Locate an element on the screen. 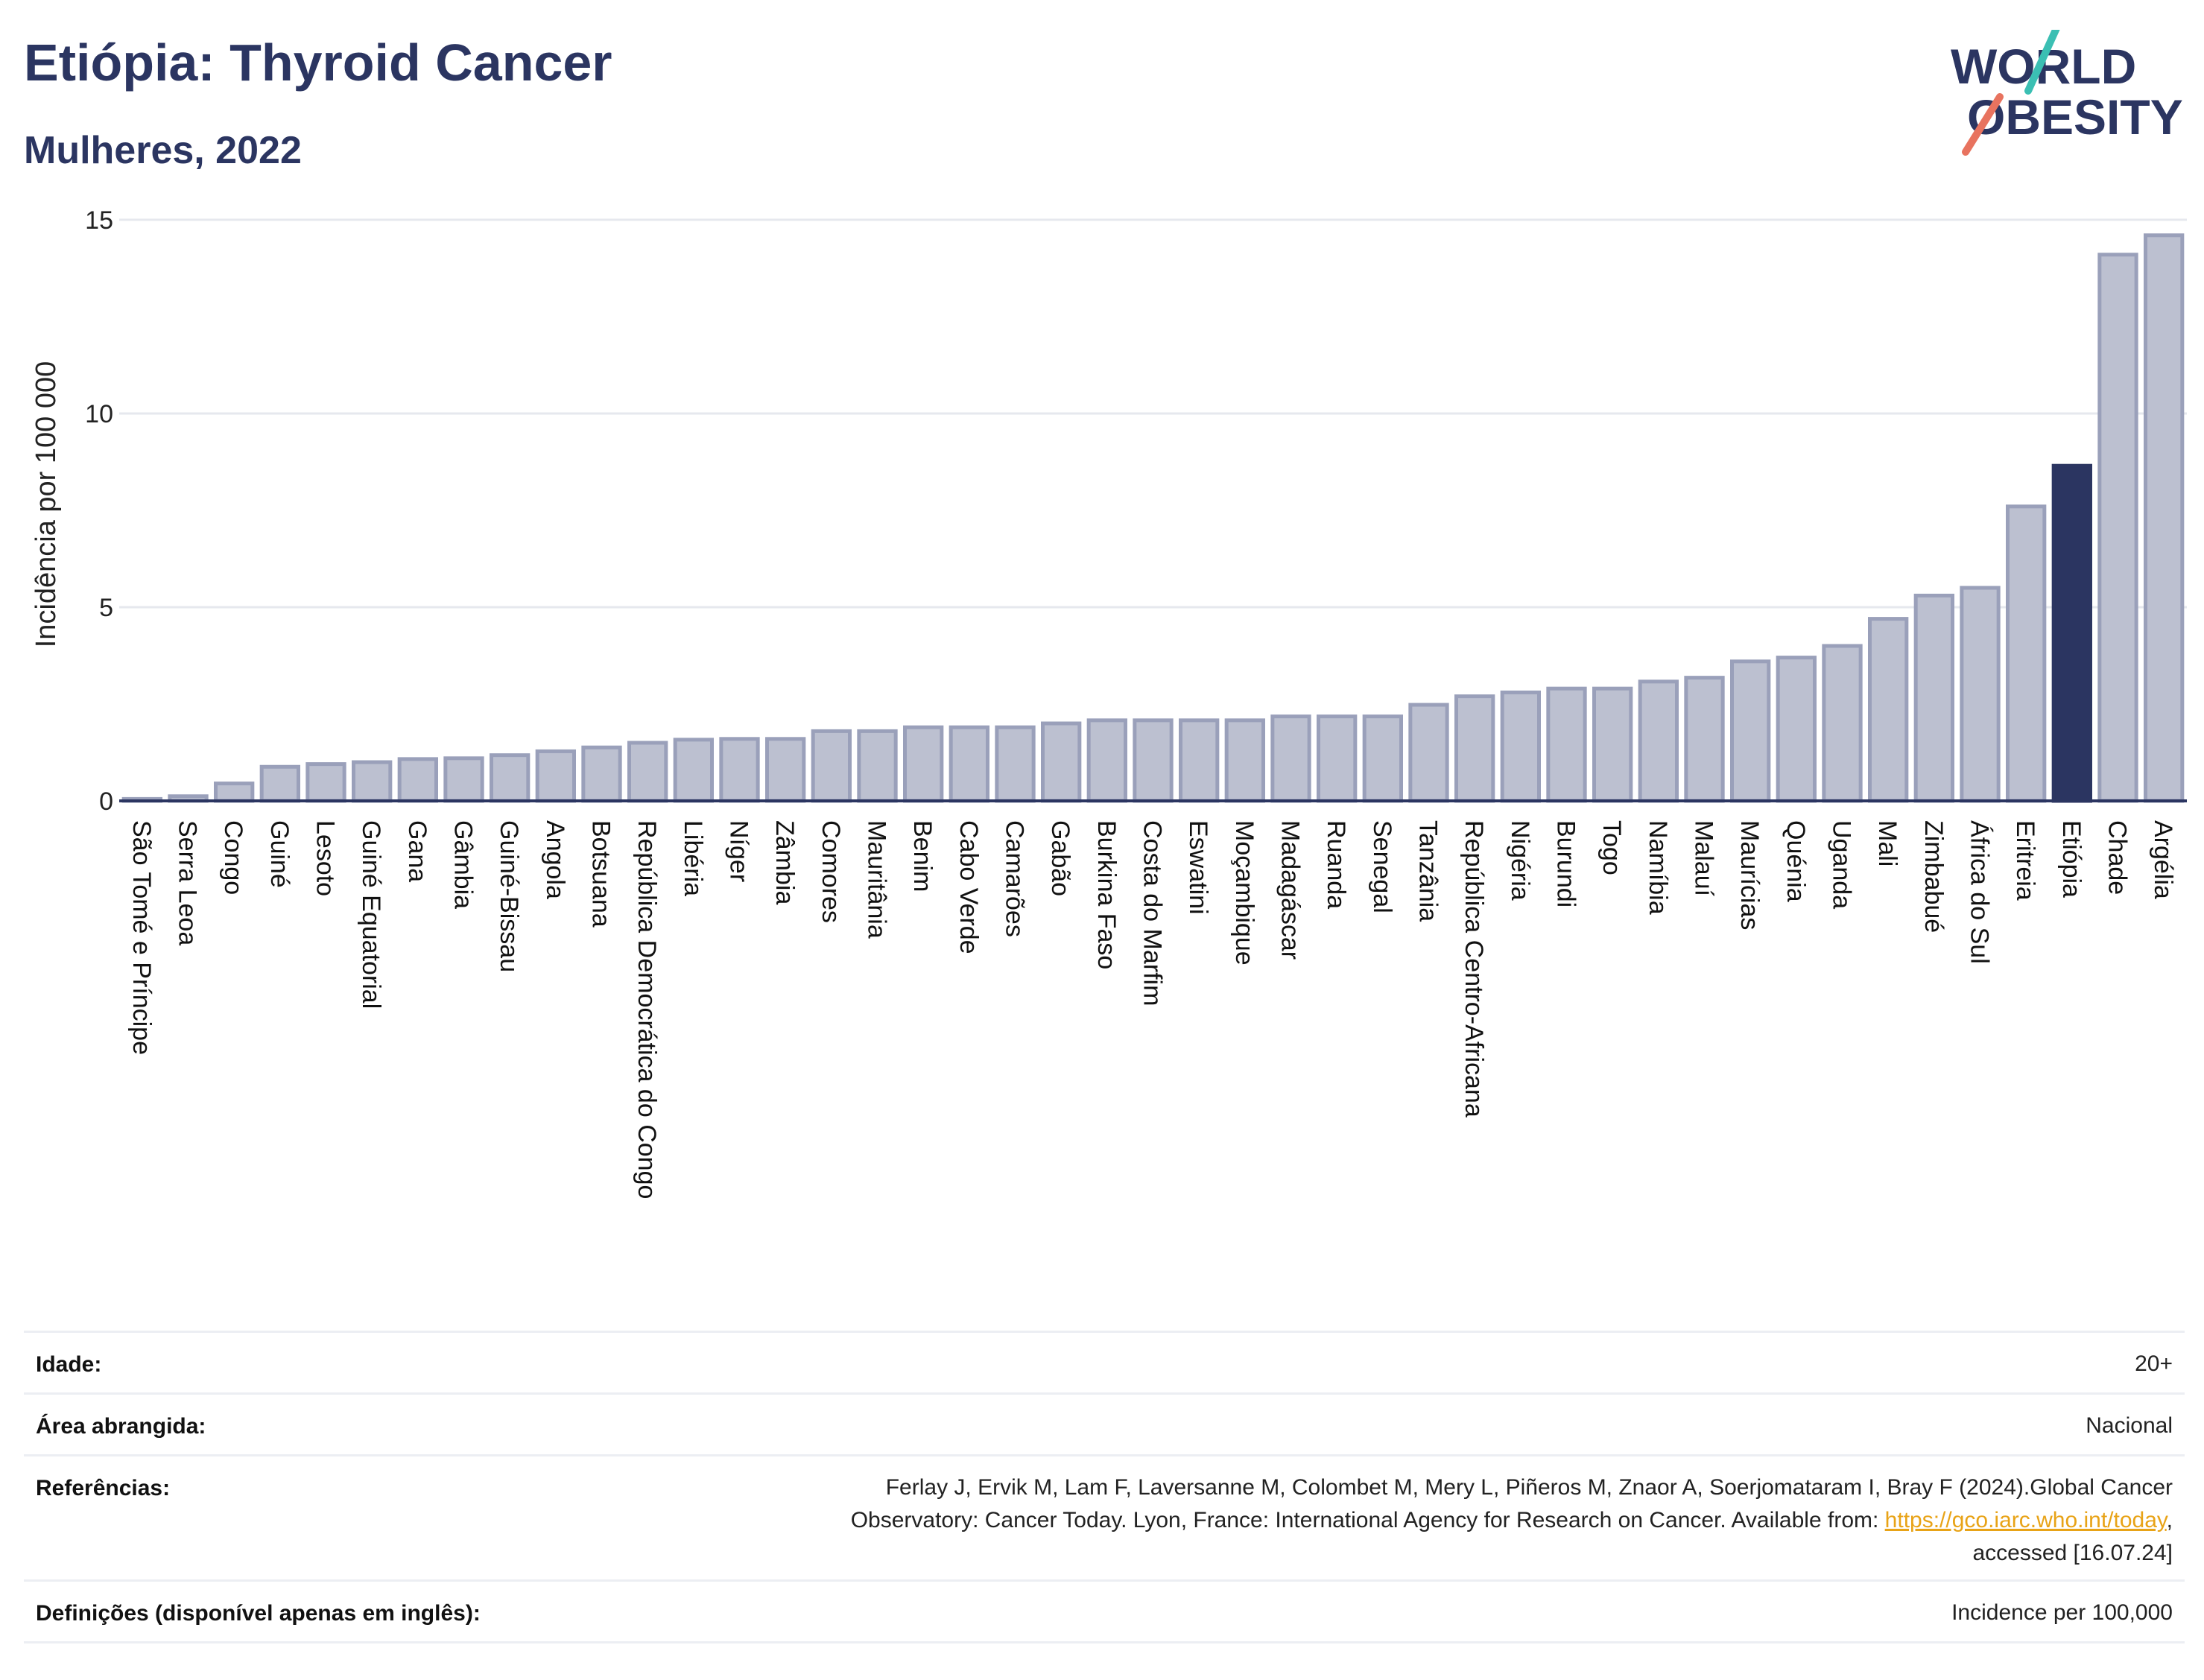 Image resolution: width=2204 pixels, height=1680 pixels. x-tick-label: Burundi is located at coordinates (1566, 863).